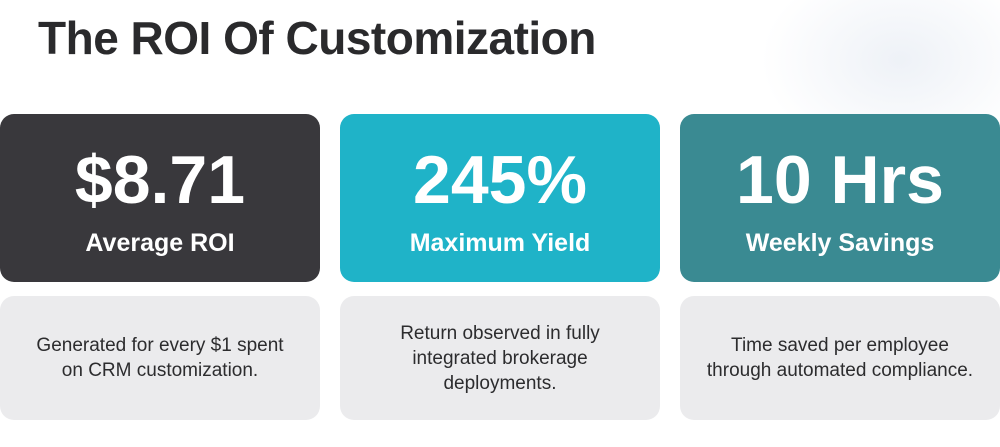 The width and height of the screenshot is (1000, 447). I want to click on stat-value: 245%, so click(500, 180).